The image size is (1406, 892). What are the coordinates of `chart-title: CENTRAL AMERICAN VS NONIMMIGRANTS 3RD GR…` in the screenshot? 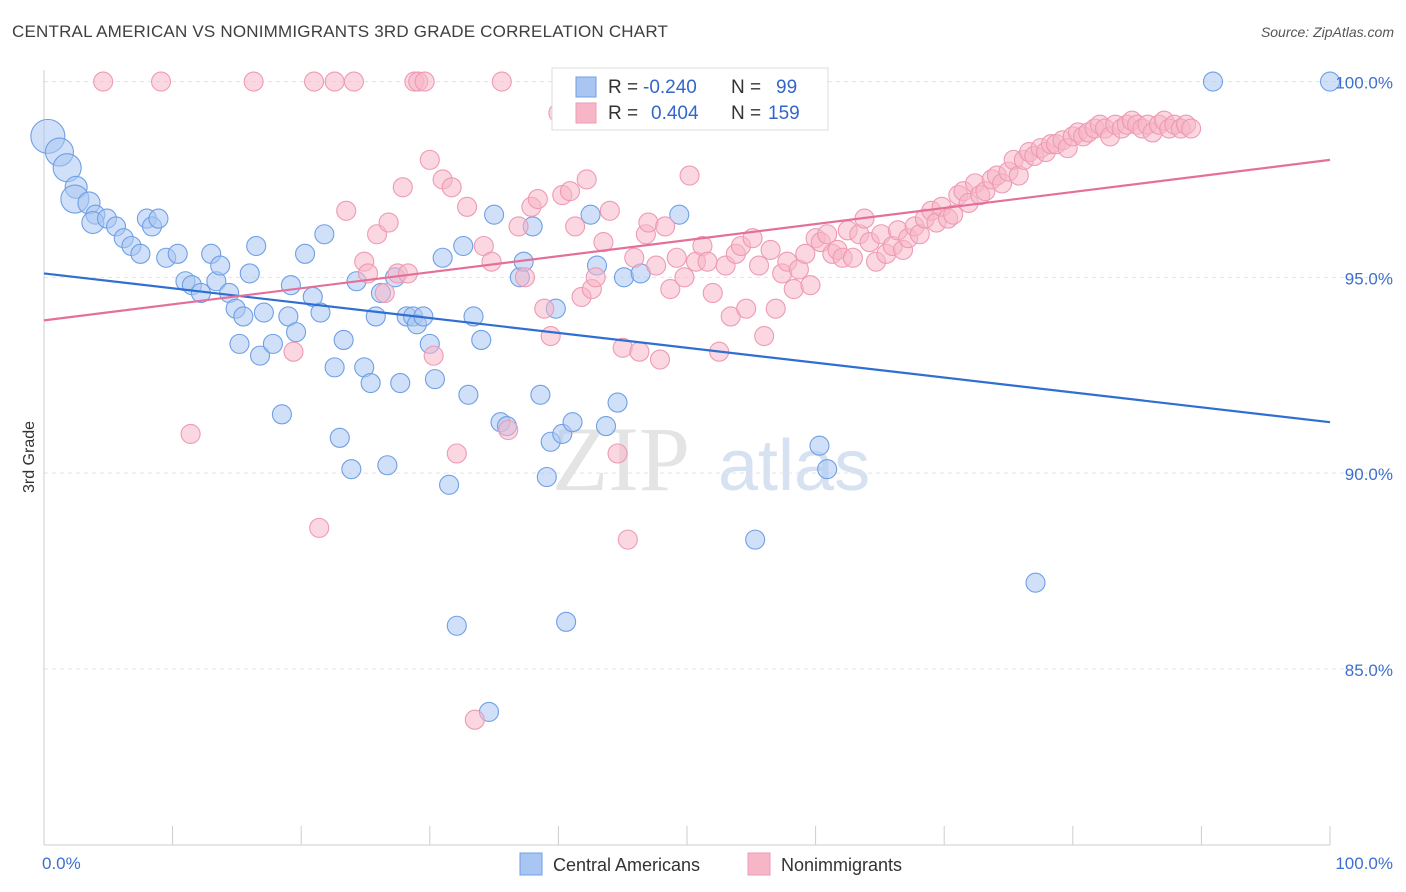 It's located at (340, 31).